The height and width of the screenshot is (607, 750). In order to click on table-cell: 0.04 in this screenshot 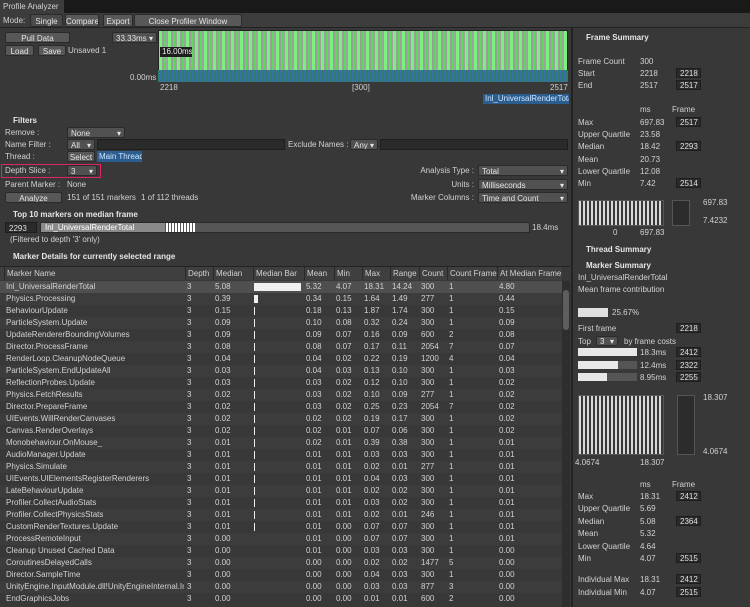, I will do `click(314, 358)`.